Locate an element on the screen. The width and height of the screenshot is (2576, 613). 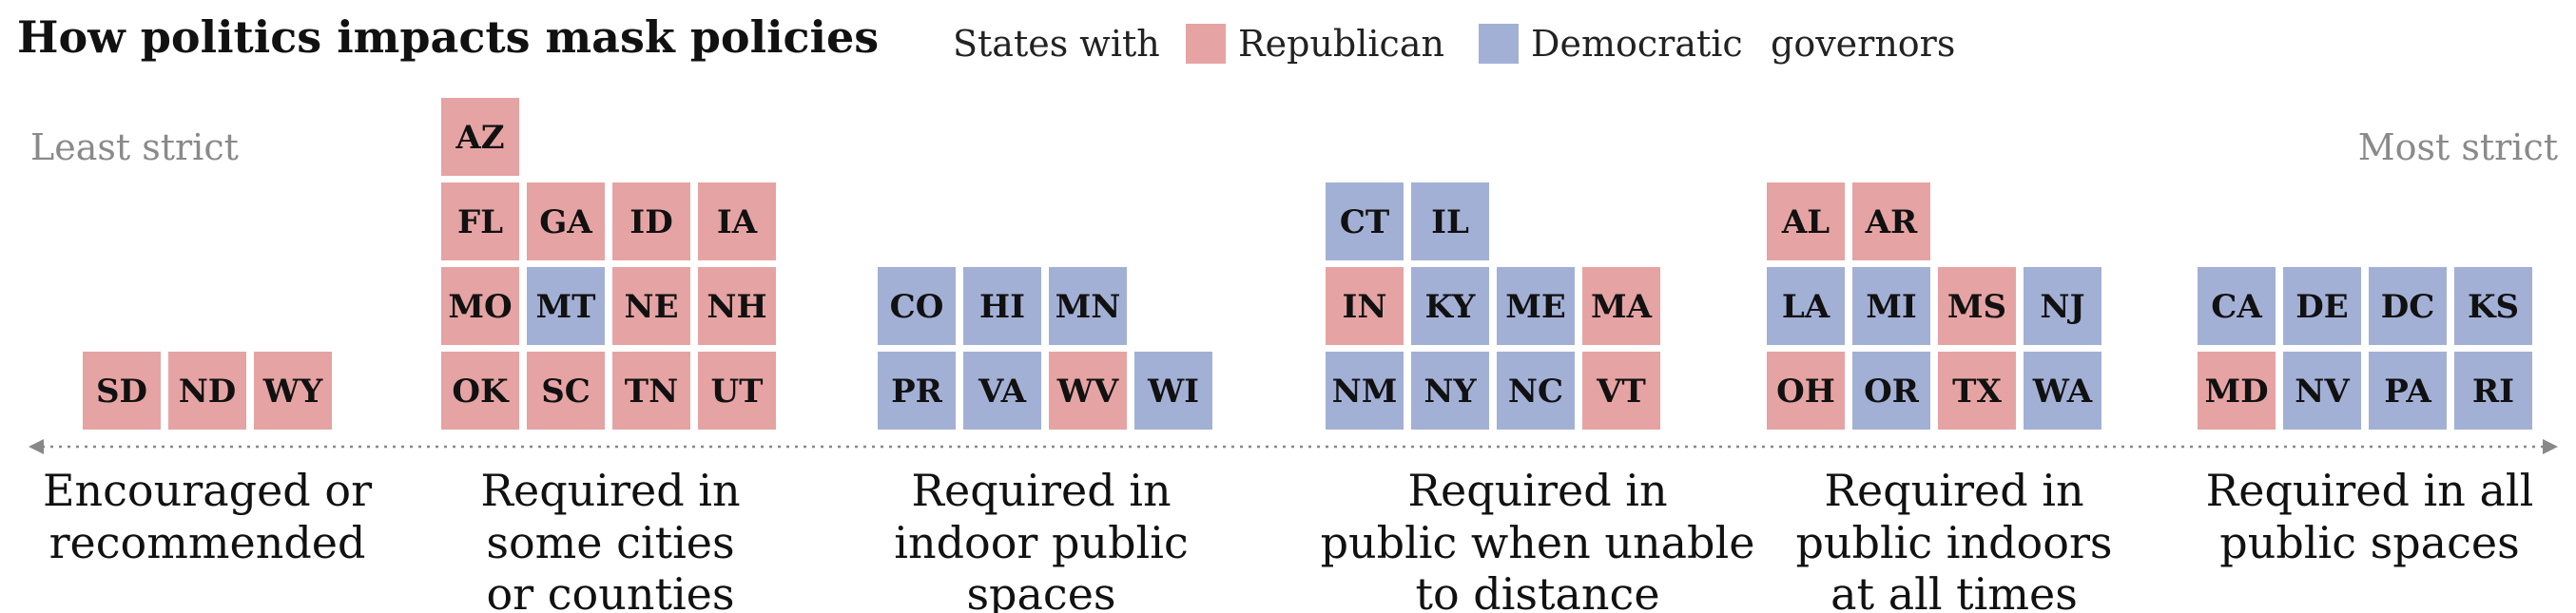
state-tile-me: ME is located at coordinates (1536, 306).